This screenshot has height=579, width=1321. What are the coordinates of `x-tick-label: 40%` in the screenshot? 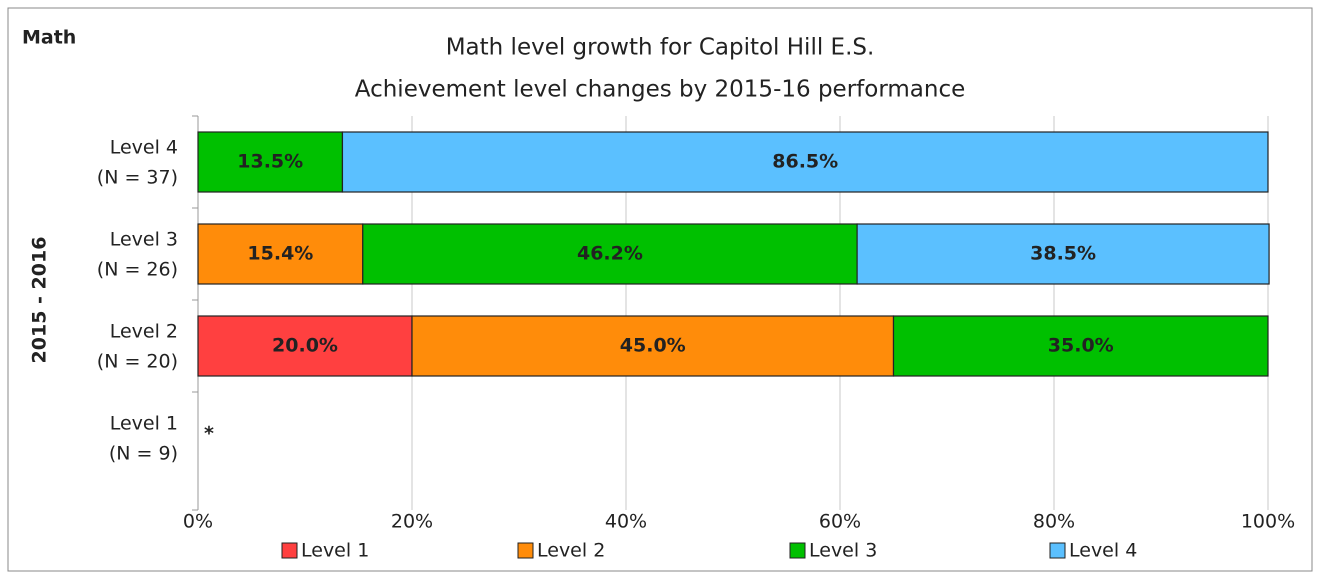 It's located at (626, 522).